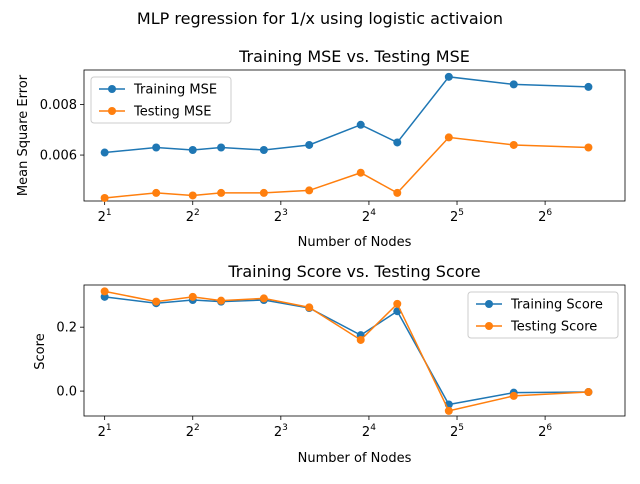 This screenshot has width=640, height=484. I want to click on mse-chart-legend-label: Testing MSE, so click(172, 112).